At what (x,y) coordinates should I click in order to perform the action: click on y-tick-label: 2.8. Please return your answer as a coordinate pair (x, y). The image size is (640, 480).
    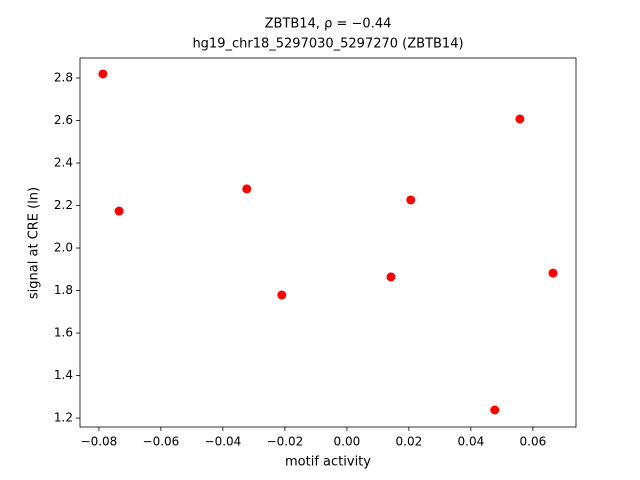
    Looking at the image, I should click on (63, 77).